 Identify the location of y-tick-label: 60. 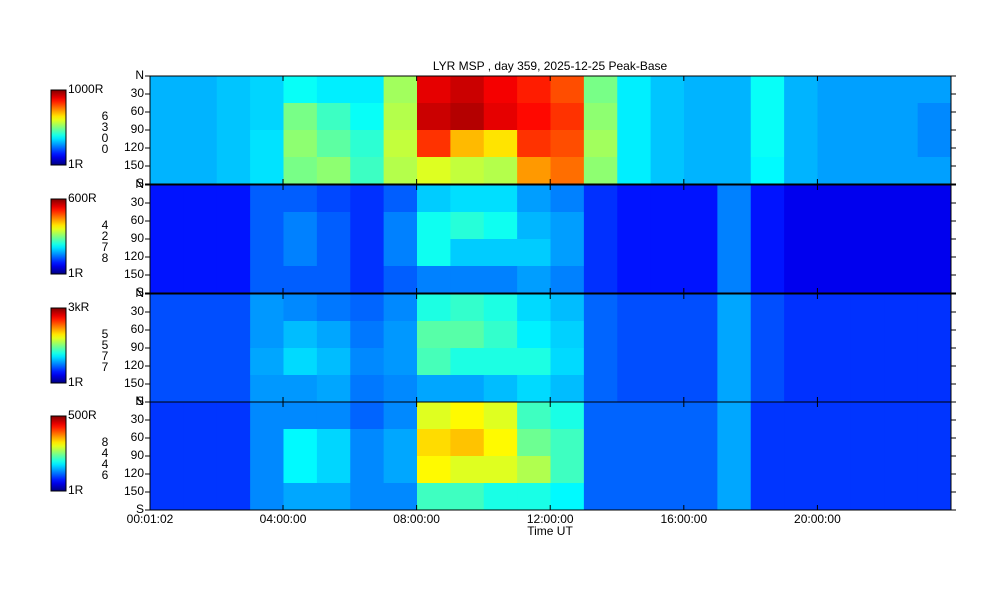
(138, 220).